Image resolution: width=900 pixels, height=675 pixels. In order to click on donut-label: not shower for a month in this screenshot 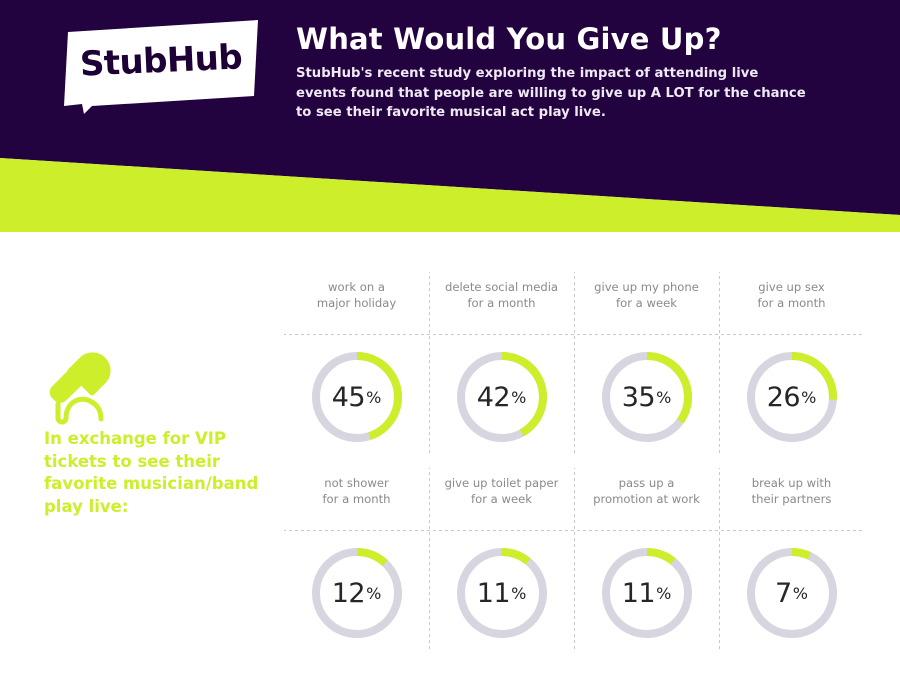, I will do `click(356, 491)`.